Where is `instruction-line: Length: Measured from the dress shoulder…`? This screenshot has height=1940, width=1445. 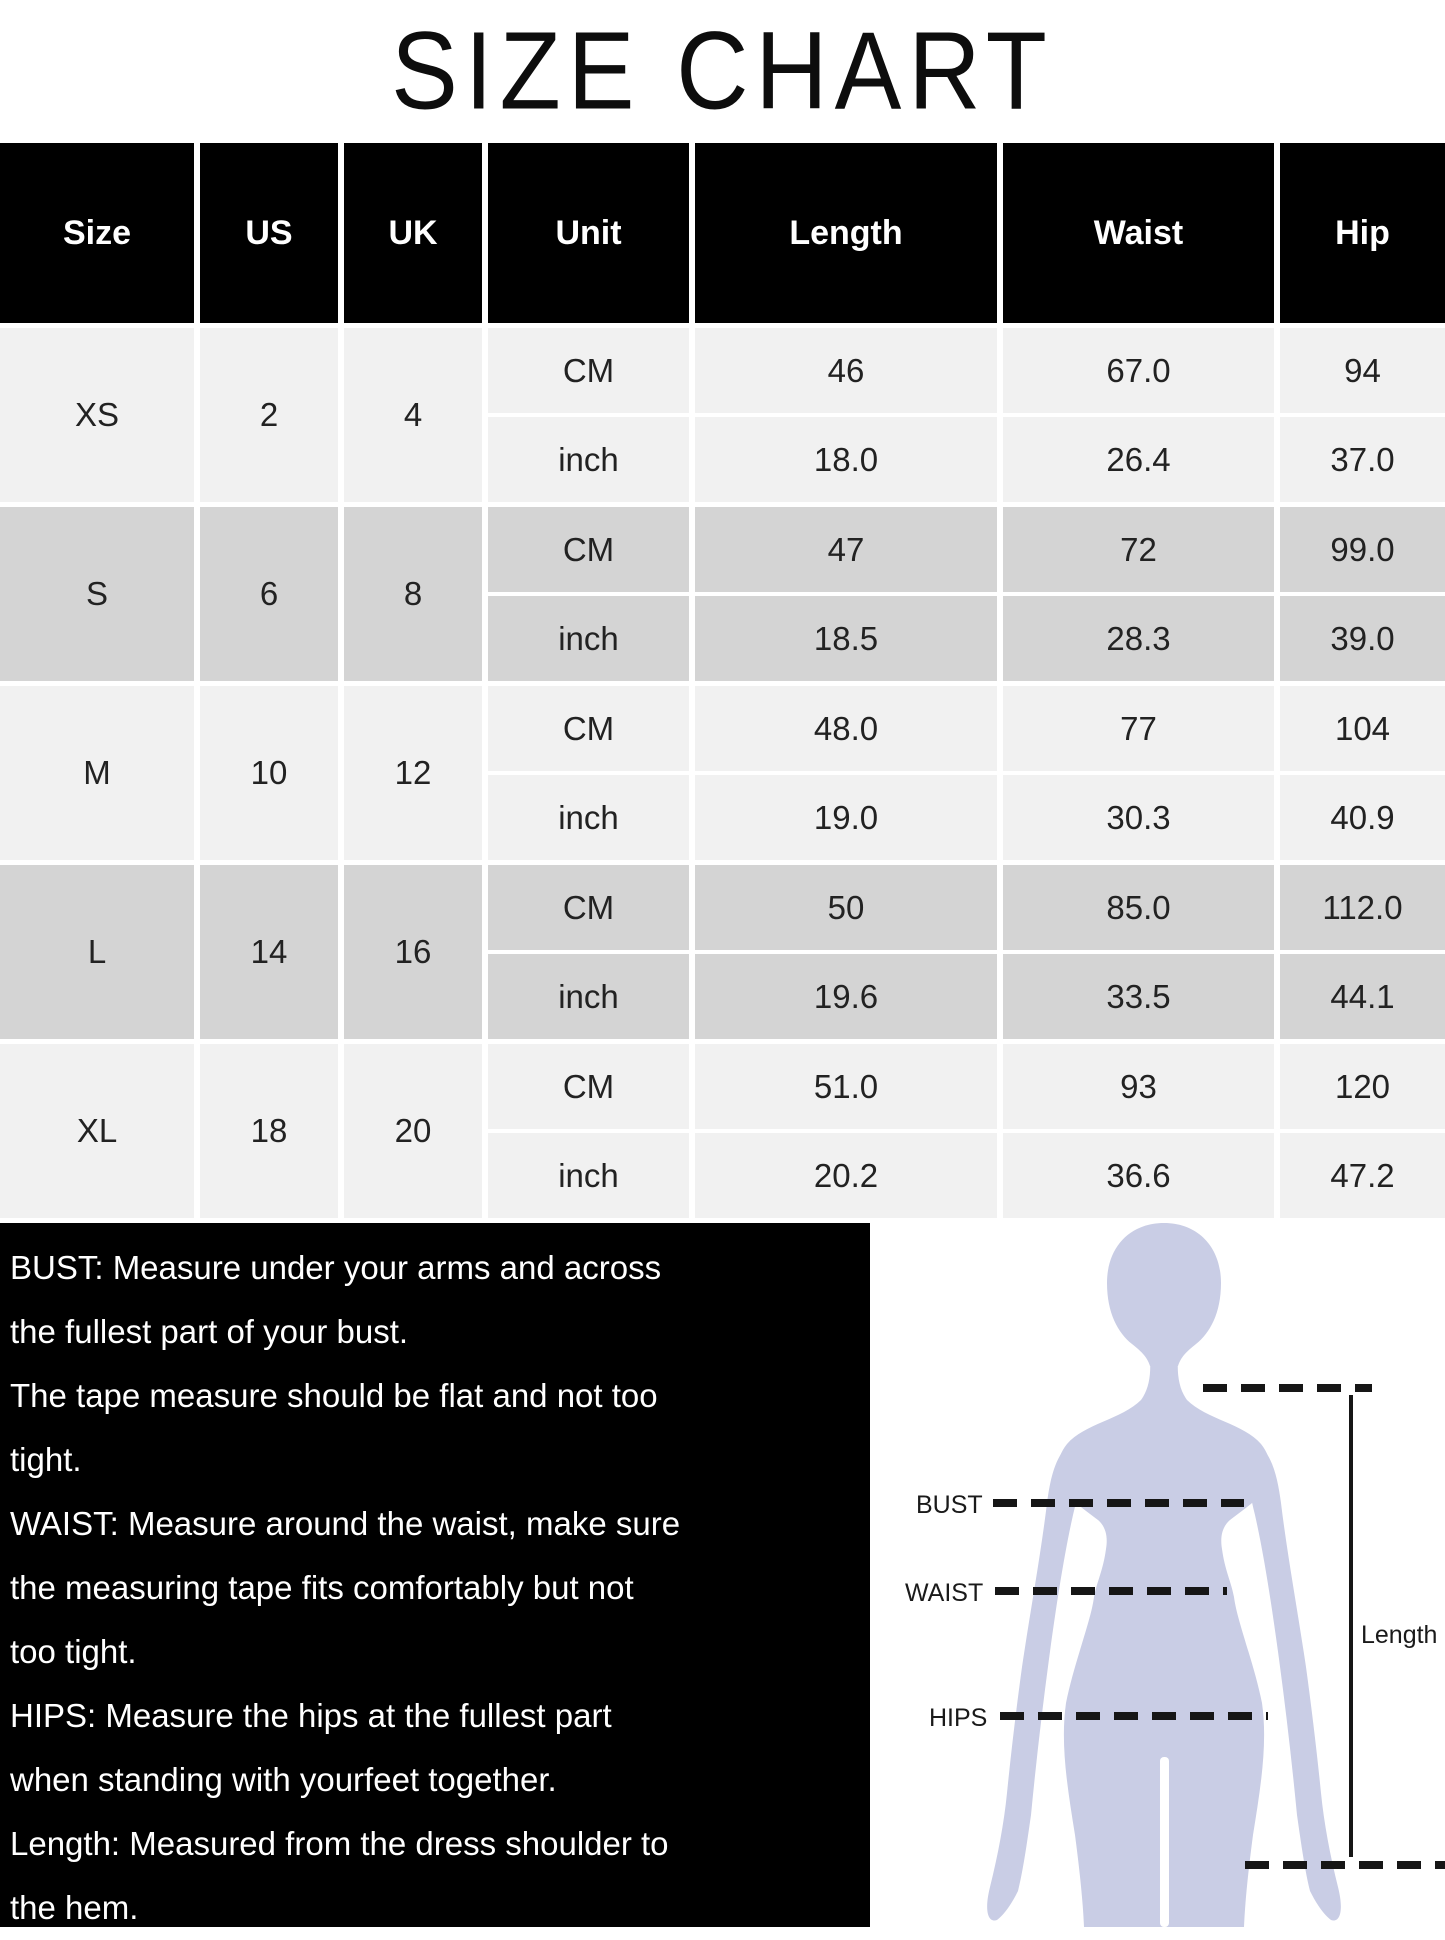 instruction-line: Length: Measured from the dress shoulder… is located at coordinates (339, 1843).